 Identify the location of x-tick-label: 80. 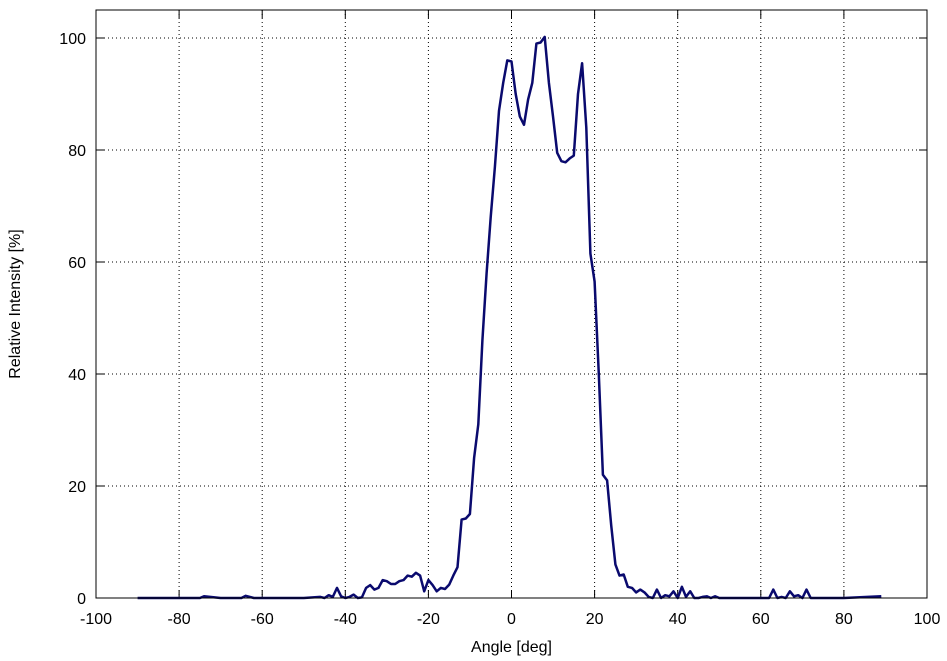
(844, 619).